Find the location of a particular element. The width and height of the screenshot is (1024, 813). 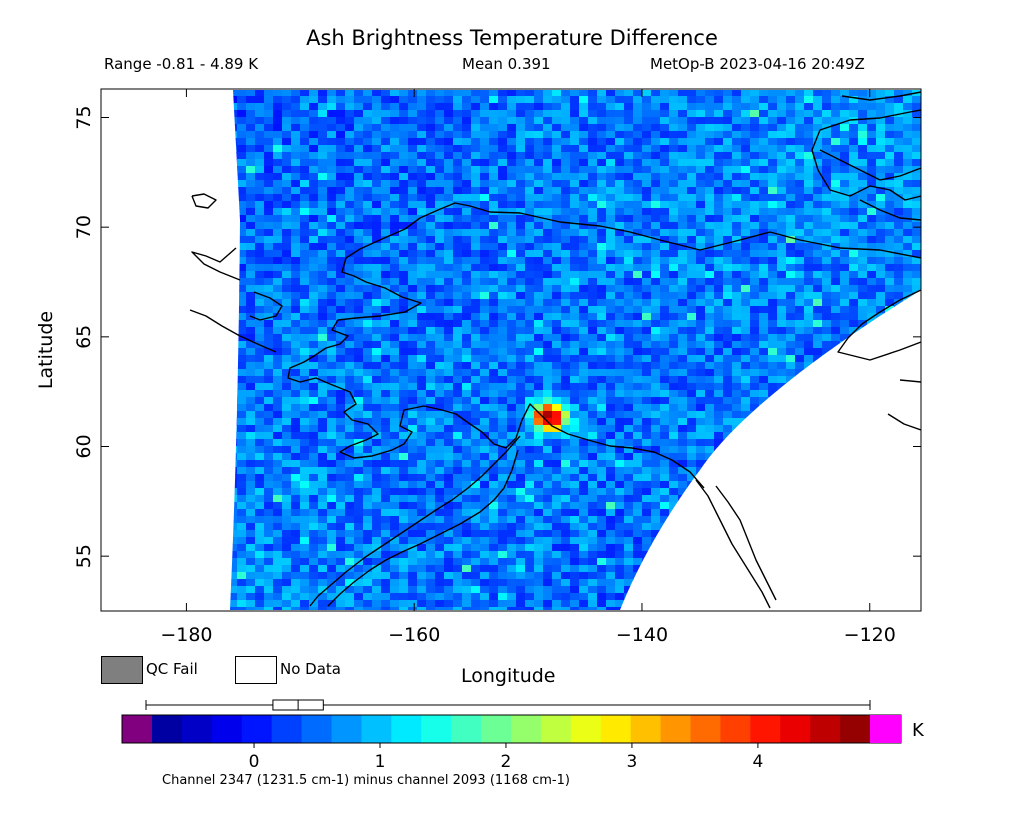

coastline-bc is located at coordinates (879, 325).